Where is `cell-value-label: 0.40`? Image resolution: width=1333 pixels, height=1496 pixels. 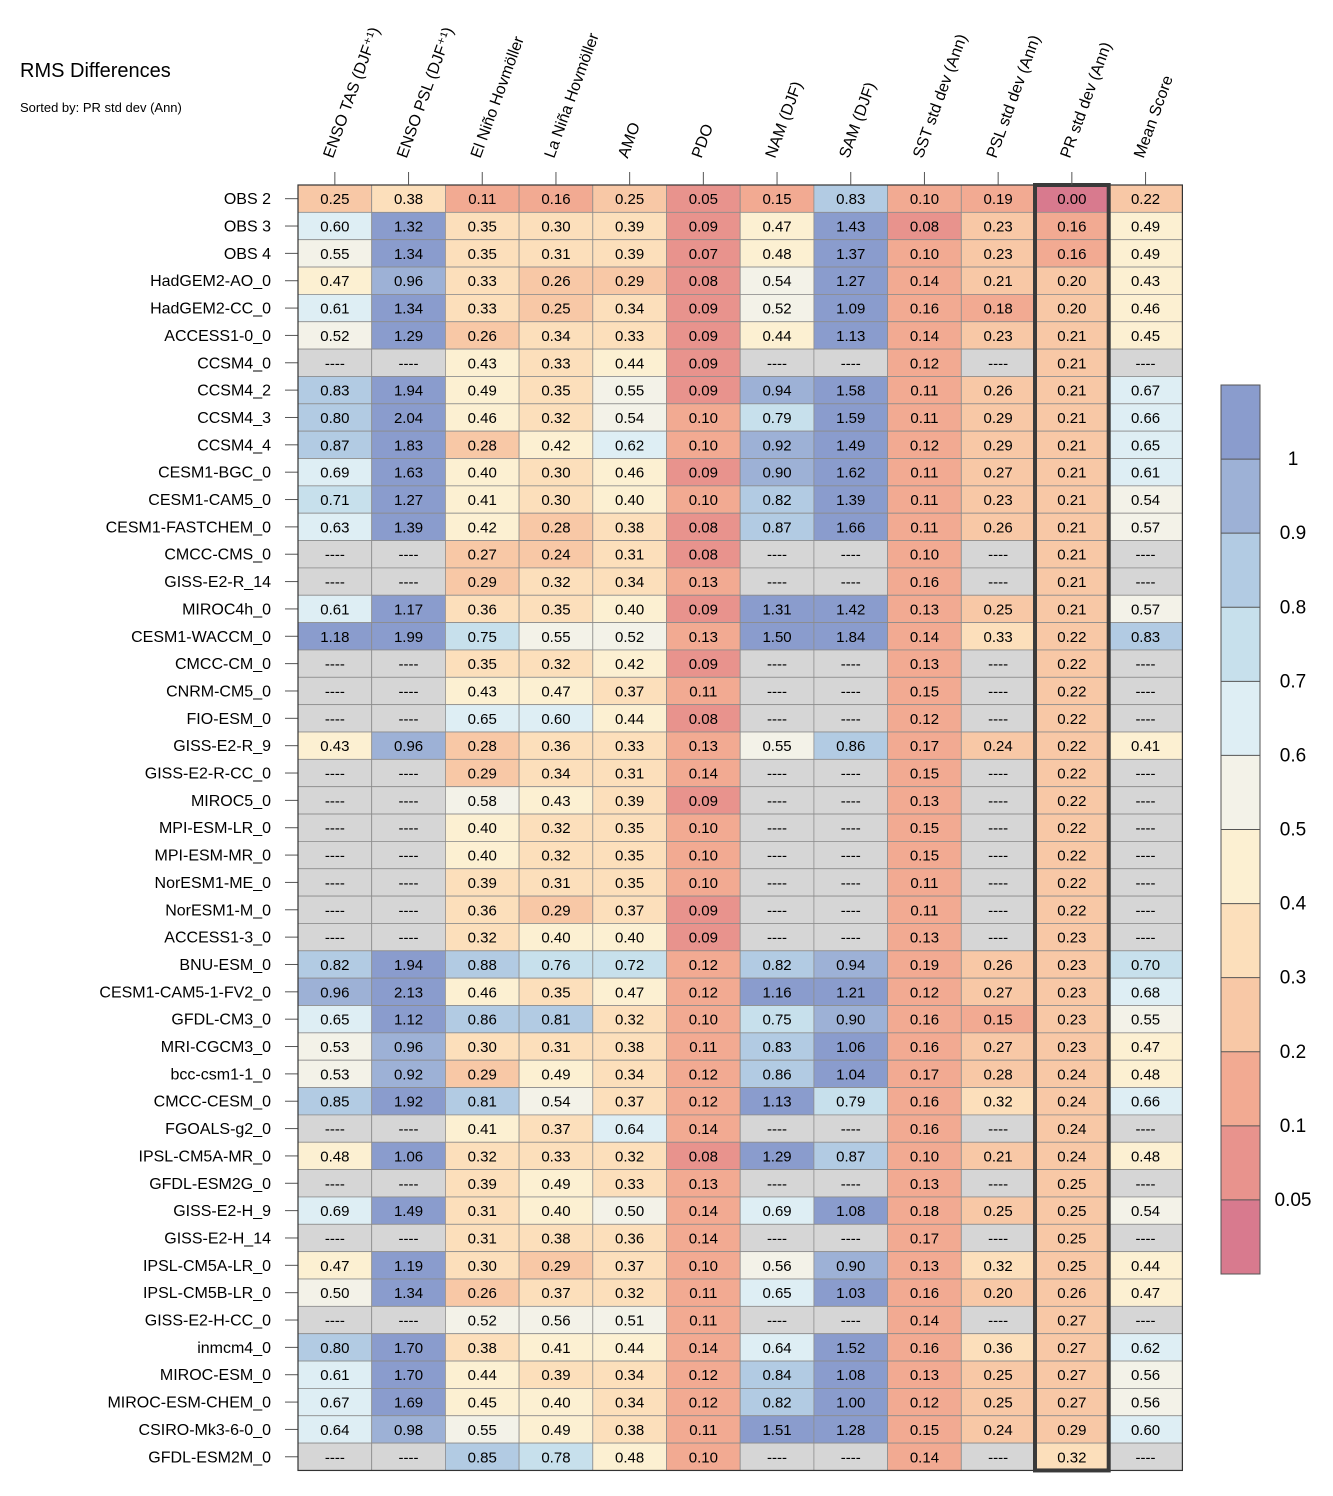
cell-value-label: 0.40 is located at coordinates (629, 938).